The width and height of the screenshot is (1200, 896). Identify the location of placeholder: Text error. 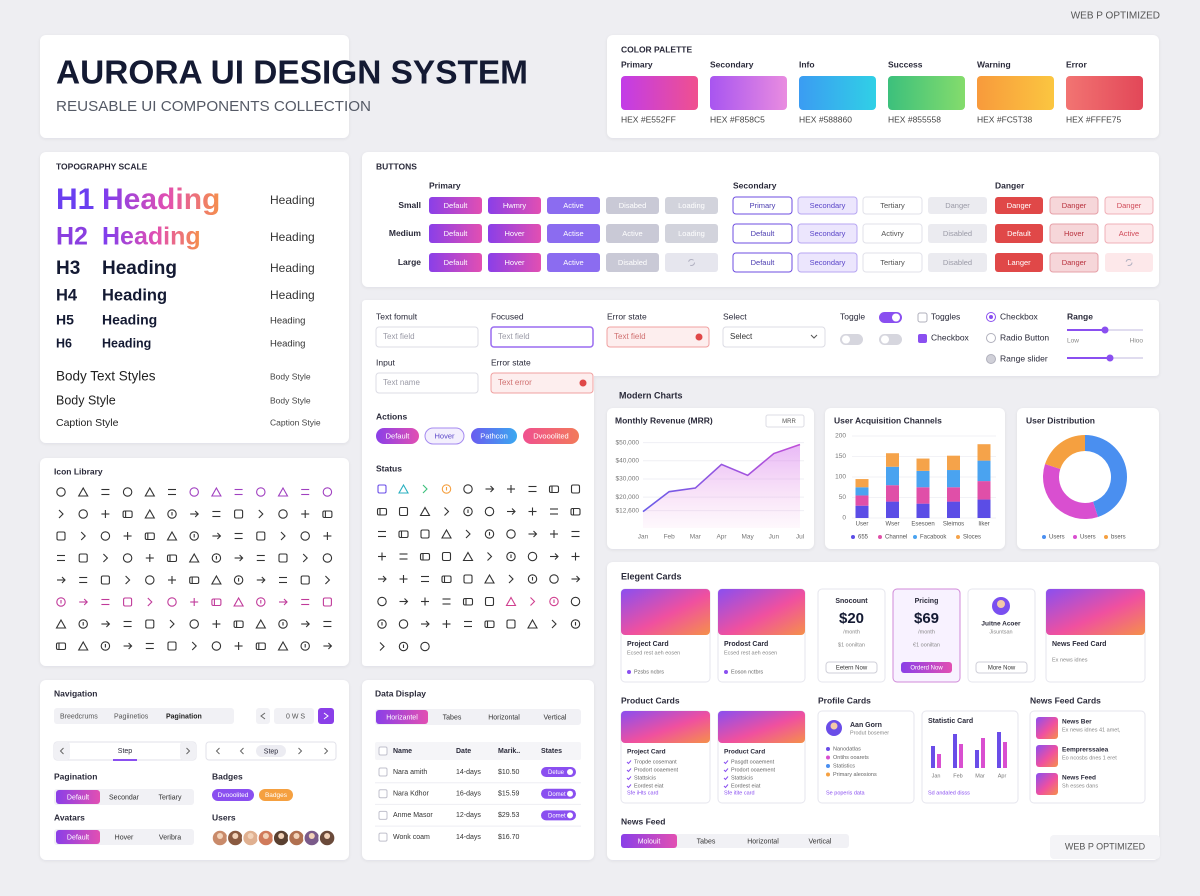
(515, 382).